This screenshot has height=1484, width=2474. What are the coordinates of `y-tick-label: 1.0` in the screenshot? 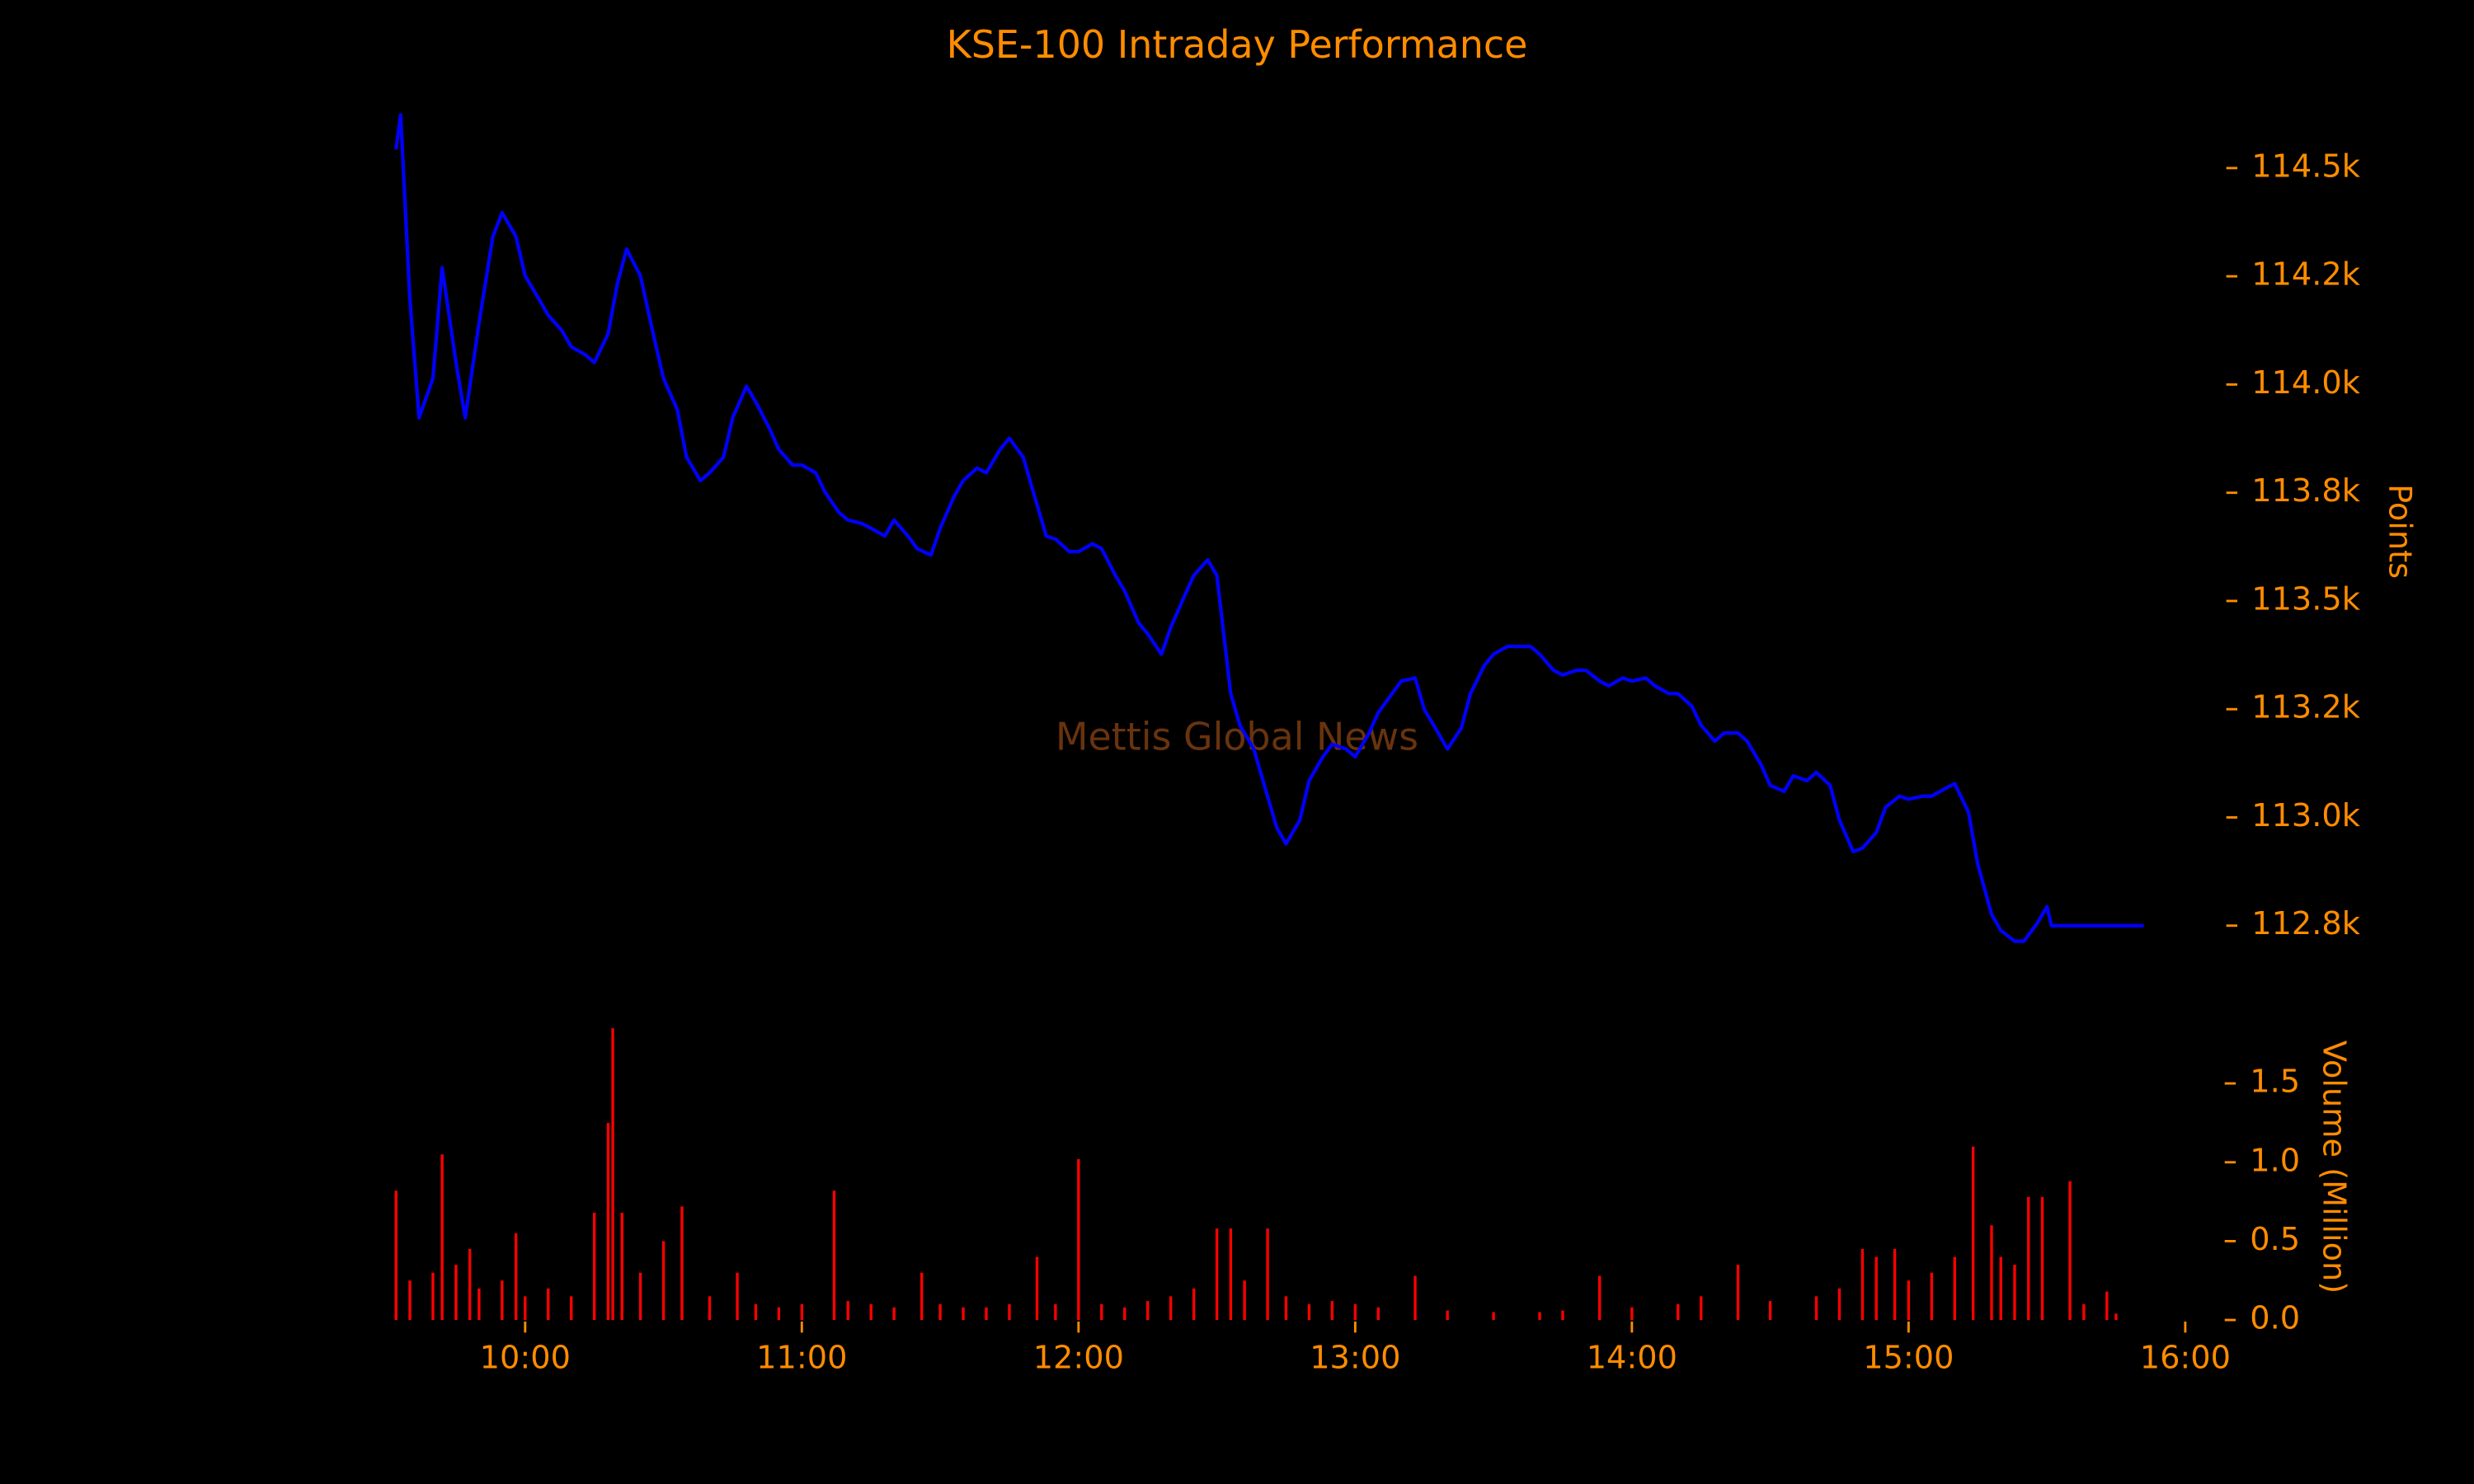 It's located at (2275, 1160).